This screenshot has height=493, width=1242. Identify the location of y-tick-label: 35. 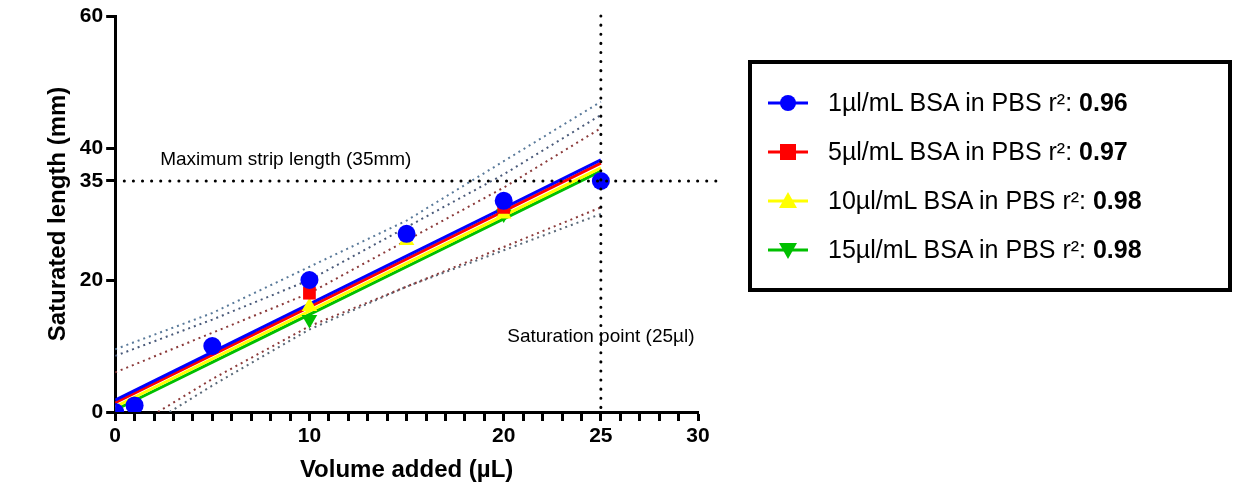
(91, 179).